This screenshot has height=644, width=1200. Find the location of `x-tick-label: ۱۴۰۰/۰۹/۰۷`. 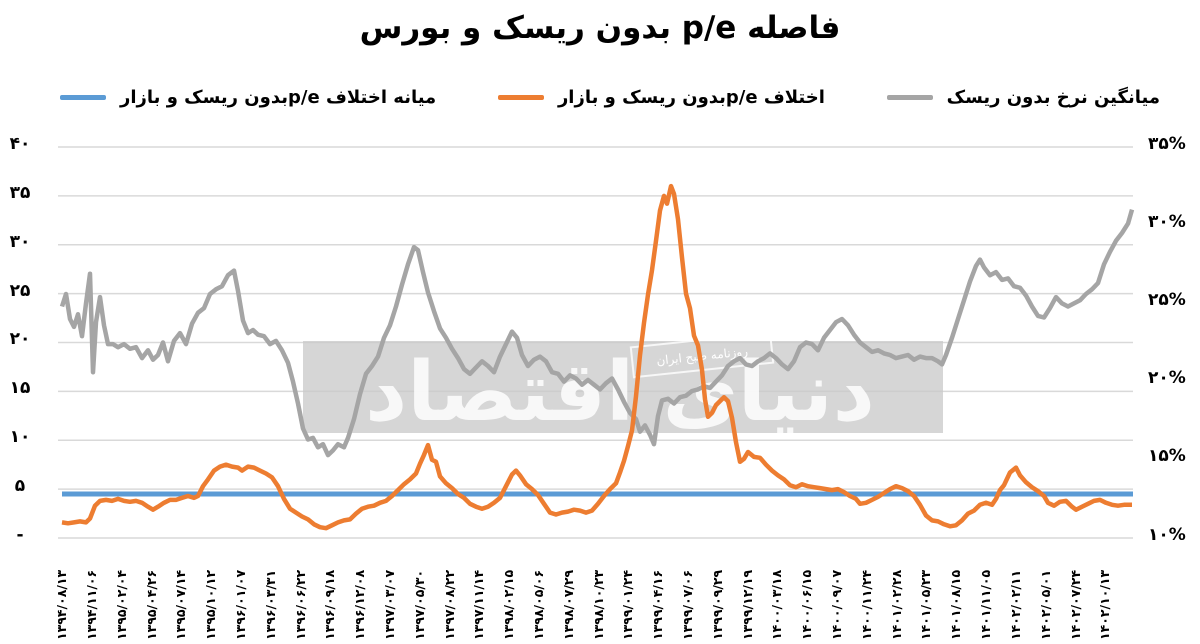

x-tick-label: ۱۴۰۰/۰۹/۰۷ is located at coordinates (836, 604).